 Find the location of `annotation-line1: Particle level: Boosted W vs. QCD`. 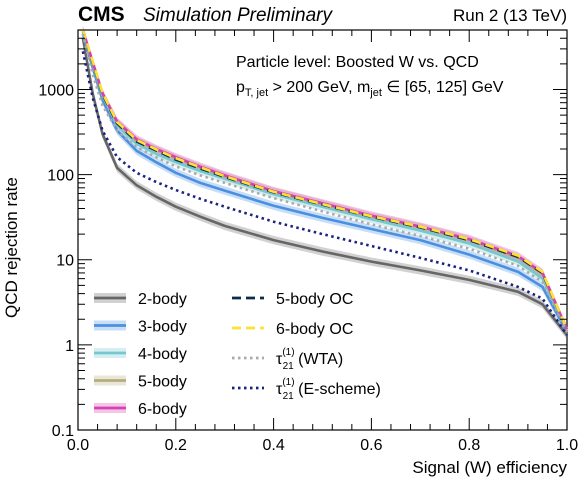

annotation-line1: Particle level: Boosted W vs. QCD is located at coordinates (357, 62).